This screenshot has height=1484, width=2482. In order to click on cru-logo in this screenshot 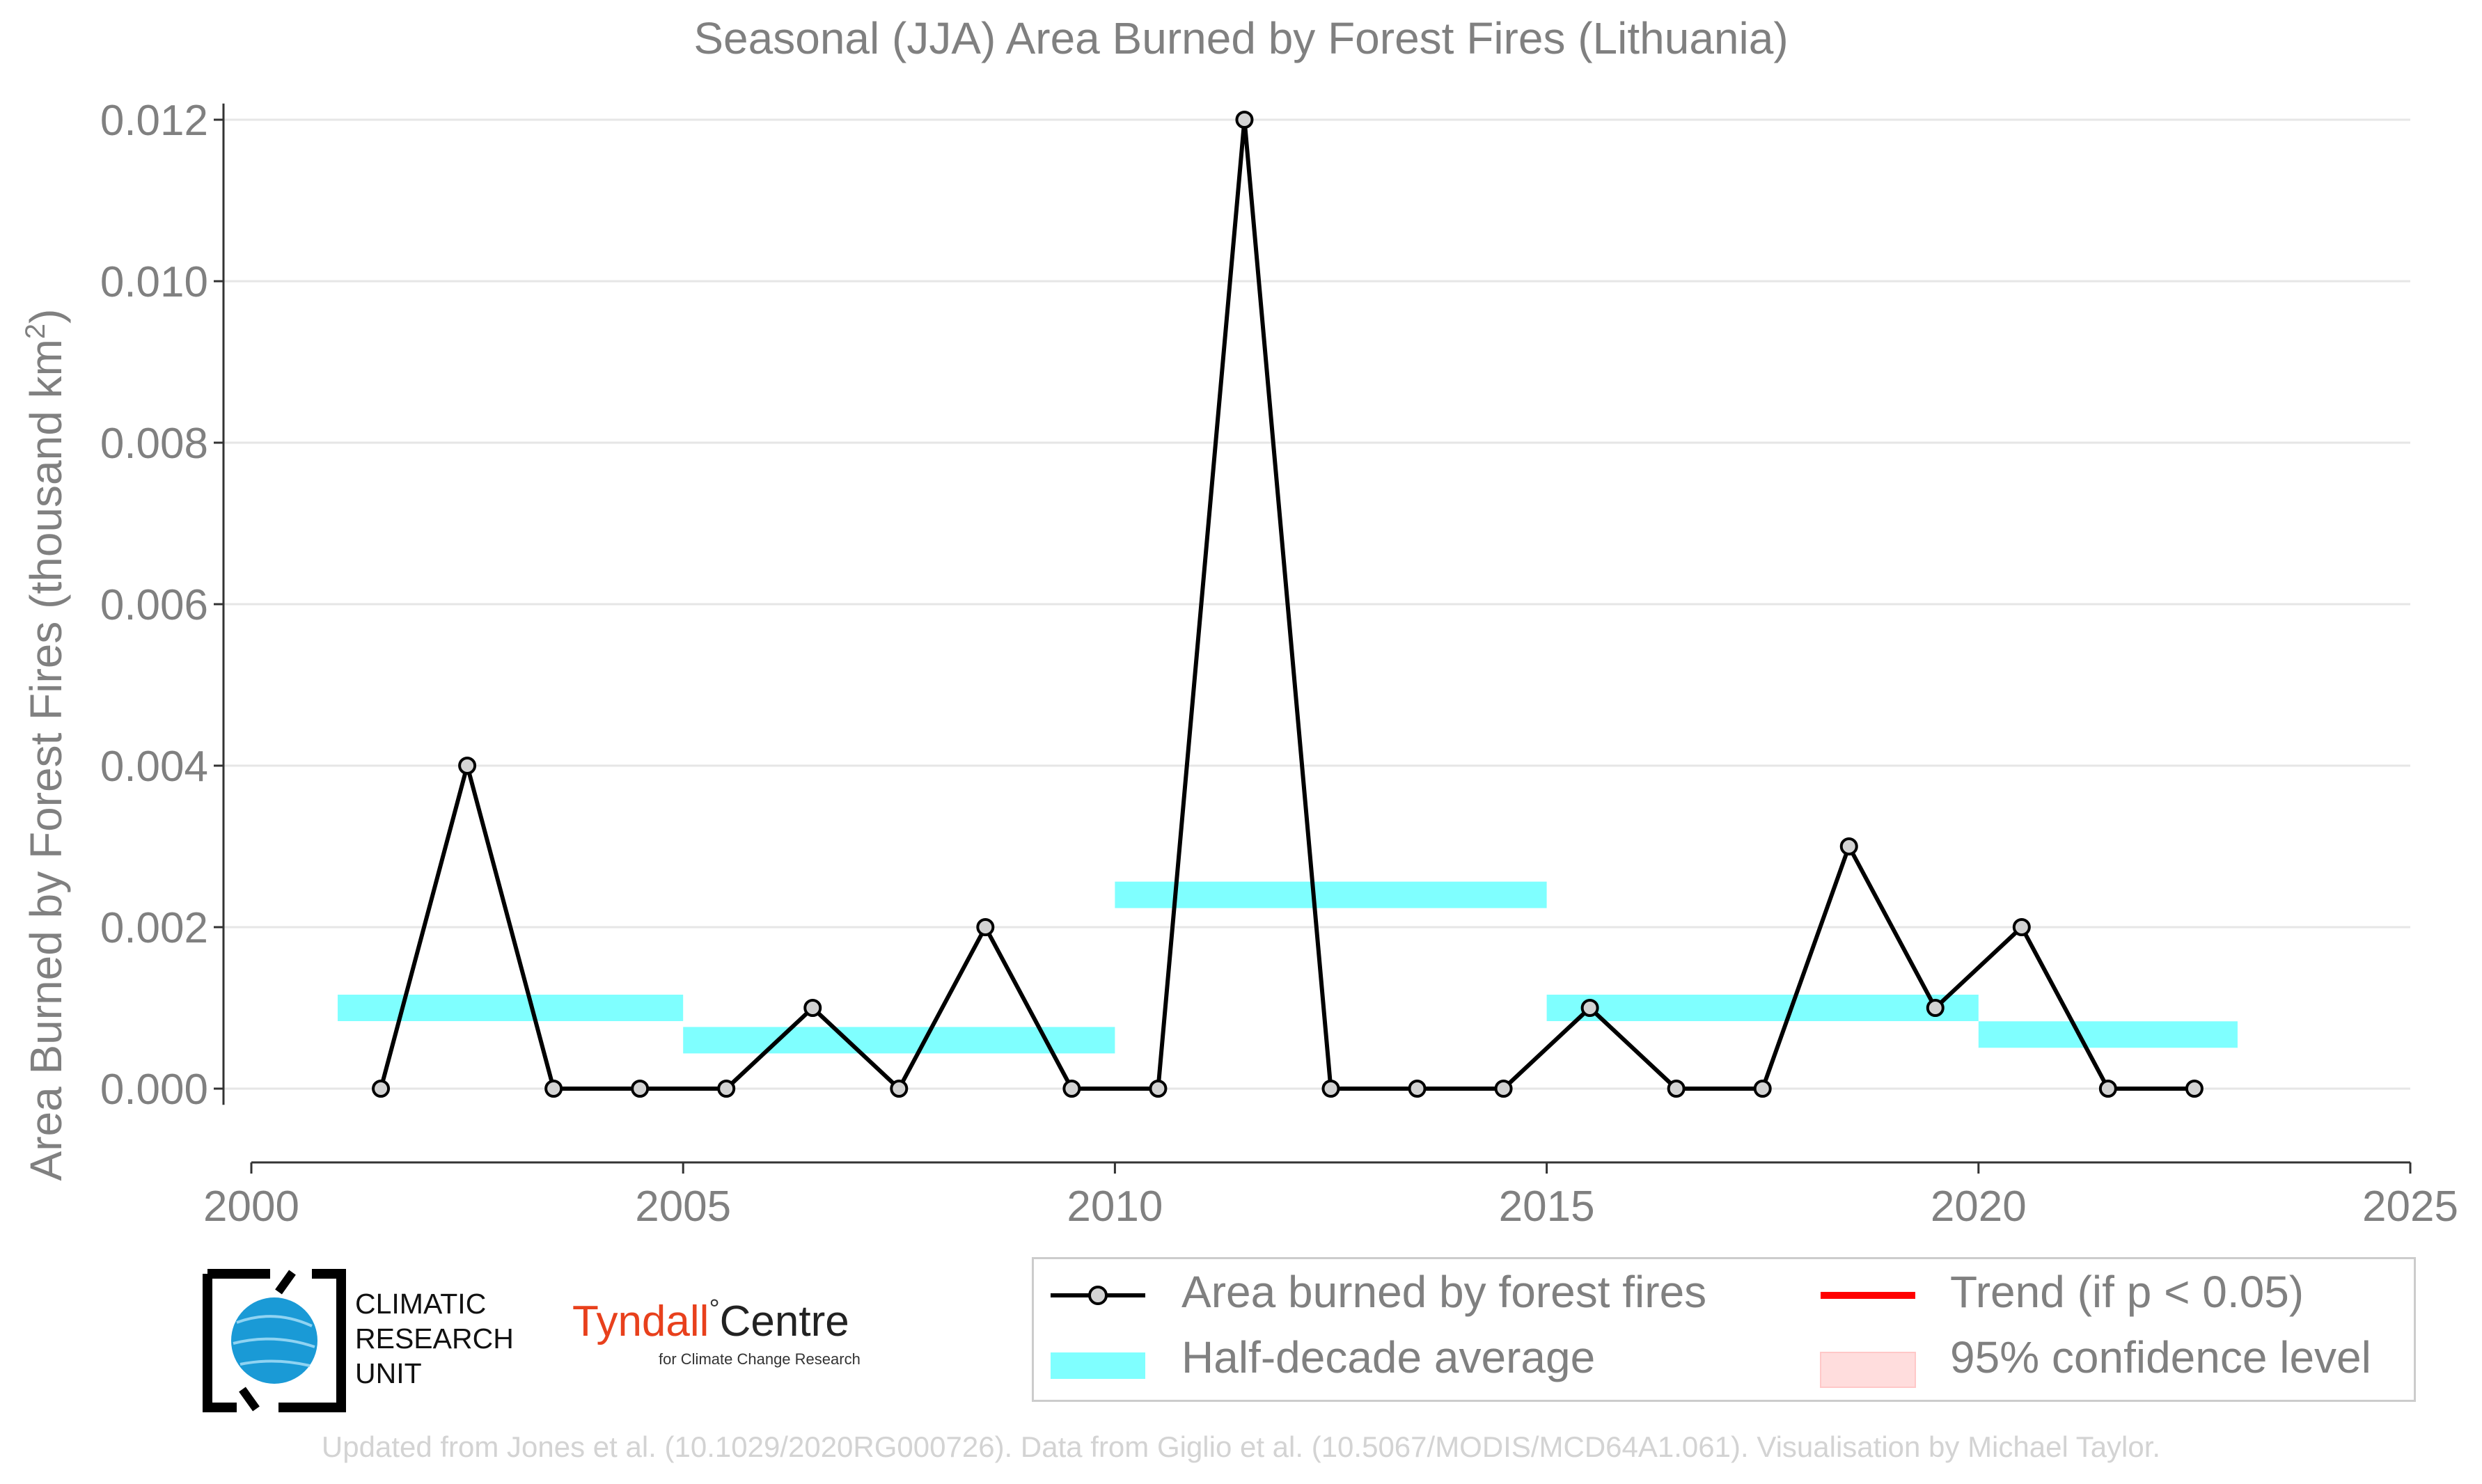, I will do `click(274, 1340)`.